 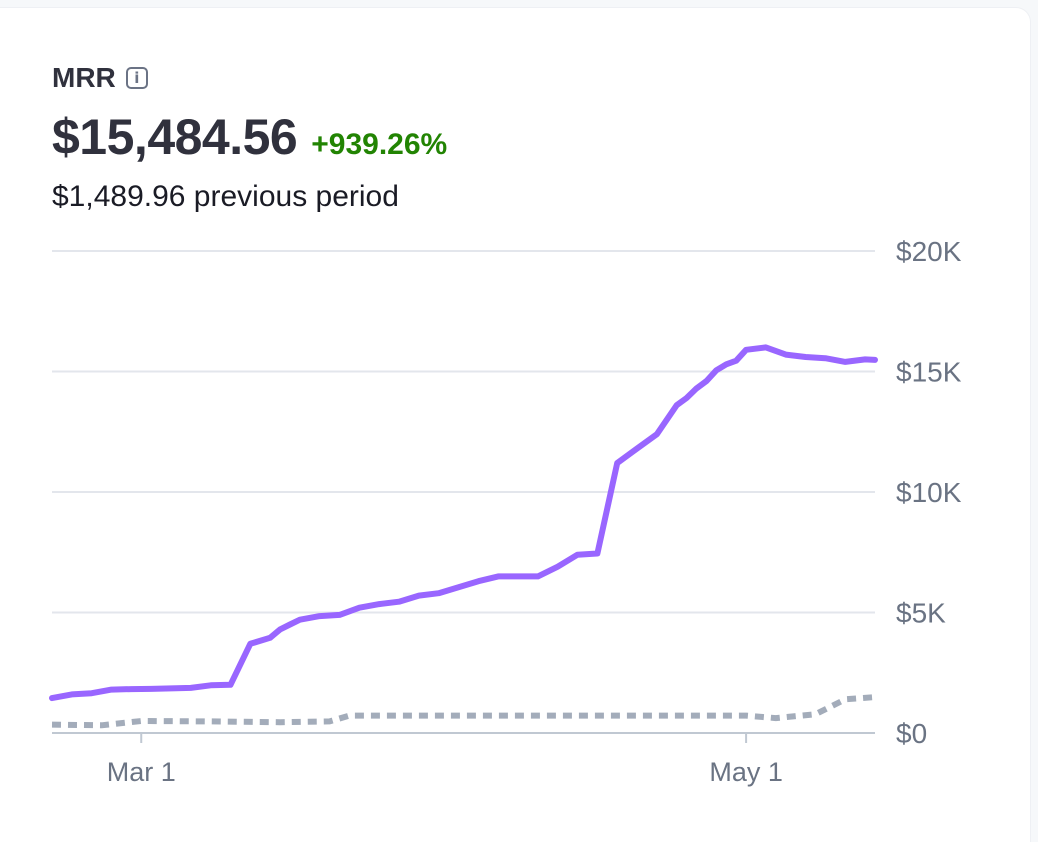 I want to click on y-tick-label: $5K, so click(x=921, y=613).